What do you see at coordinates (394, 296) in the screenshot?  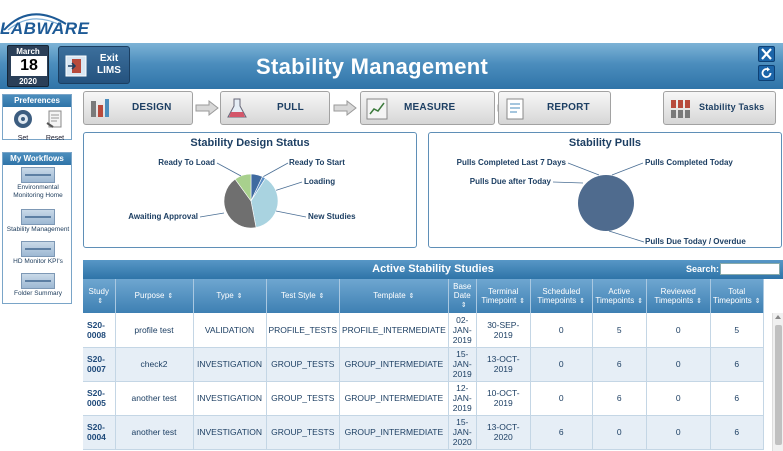 I see `column-header: Template ⇕` at bounding box center [394, 296].